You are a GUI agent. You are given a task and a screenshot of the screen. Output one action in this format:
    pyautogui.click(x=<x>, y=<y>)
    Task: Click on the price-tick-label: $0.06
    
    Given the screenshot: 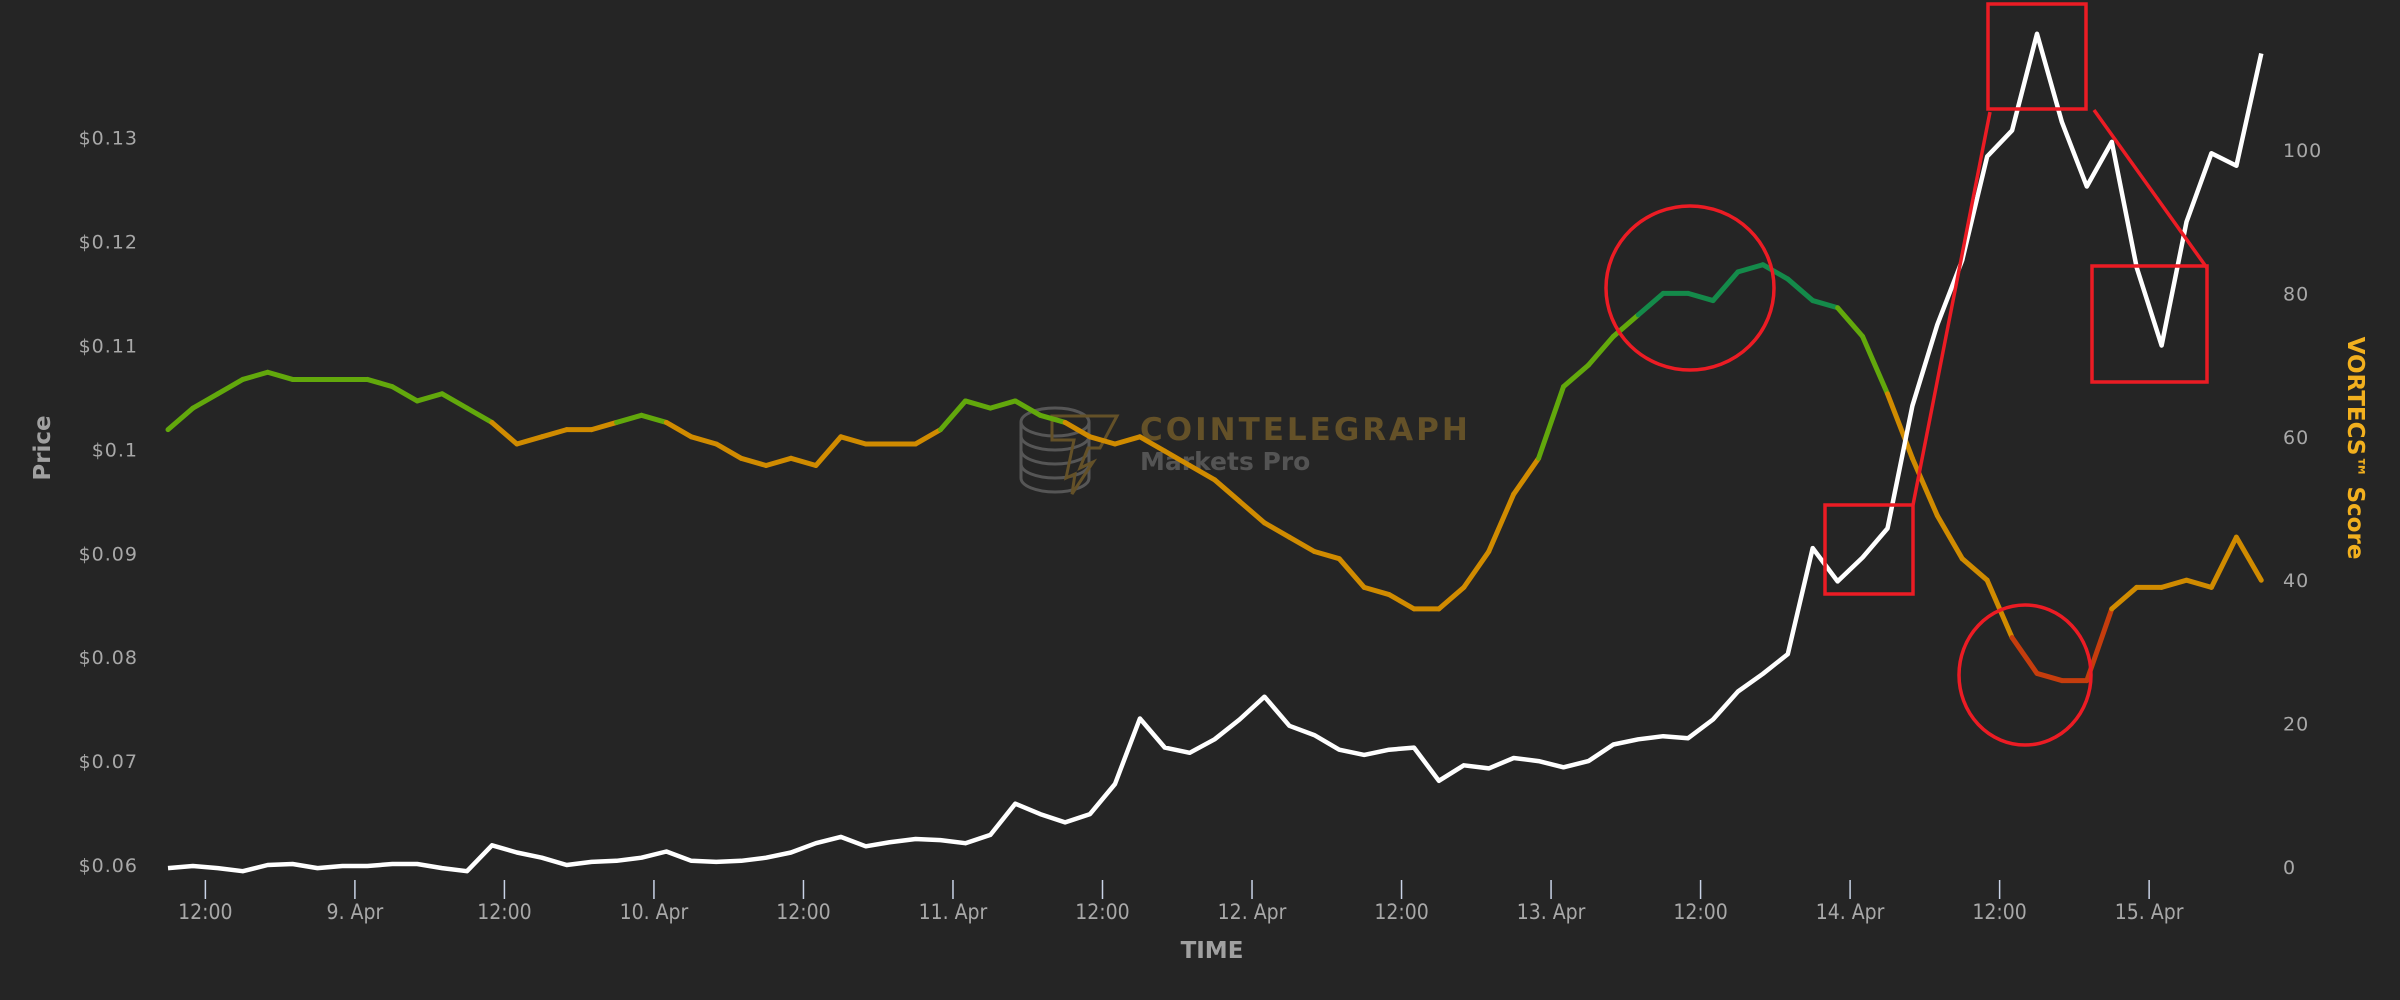 What is the action you would take?
    pyautogui.click(x=108, y=866)
    